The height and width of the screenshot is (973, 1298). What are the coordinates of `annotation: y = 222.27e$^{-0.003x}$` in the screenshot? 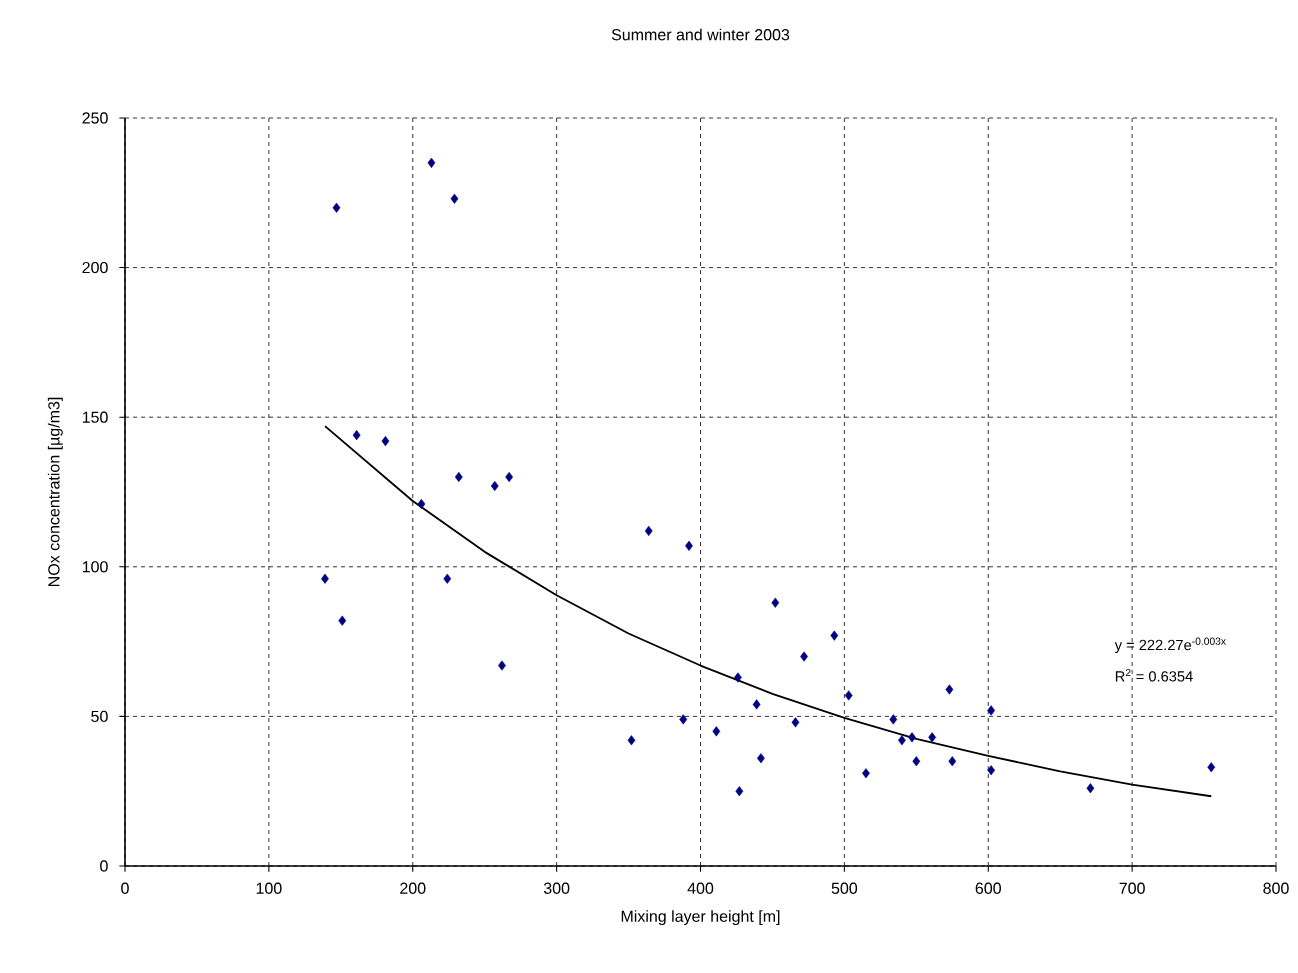 It's located at (1170, 645).